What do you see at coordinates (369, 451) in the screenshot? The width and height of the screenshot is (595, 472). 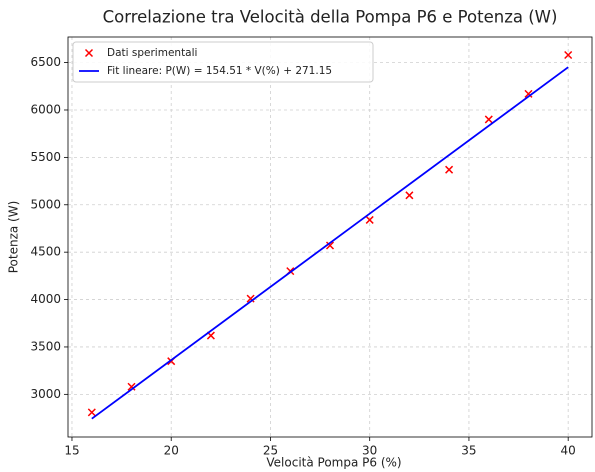 I see `x-tick-label: 30` at bounding box center [369, 451].